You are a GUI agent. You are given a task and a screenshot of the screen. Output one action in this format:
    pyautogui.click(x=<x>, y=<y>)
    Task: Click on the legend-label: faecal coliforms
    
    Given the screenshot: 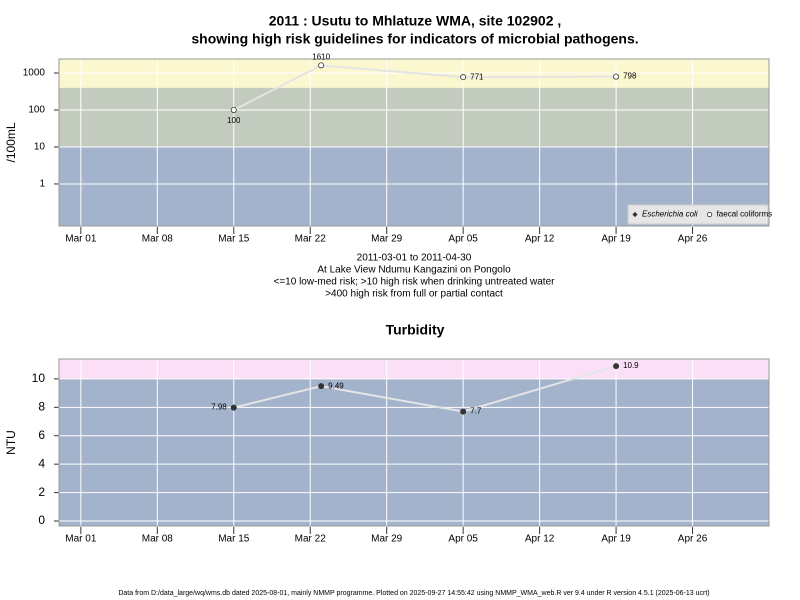 What is the action you would take?
    pyautogui.click(x=745, y=214)
    